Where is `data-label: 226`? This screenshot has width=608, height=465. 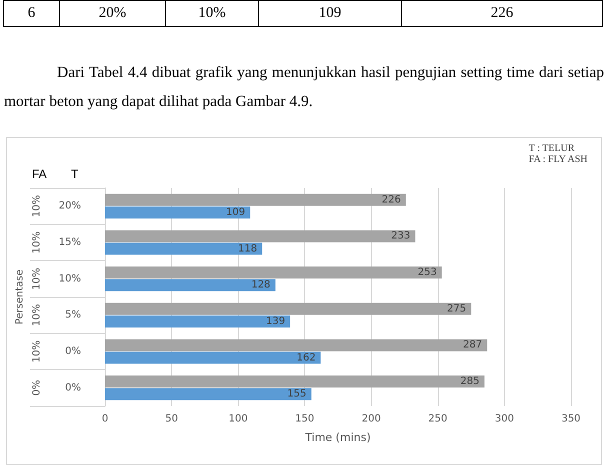
data-label: 226 is located at coordinates (391, 200).